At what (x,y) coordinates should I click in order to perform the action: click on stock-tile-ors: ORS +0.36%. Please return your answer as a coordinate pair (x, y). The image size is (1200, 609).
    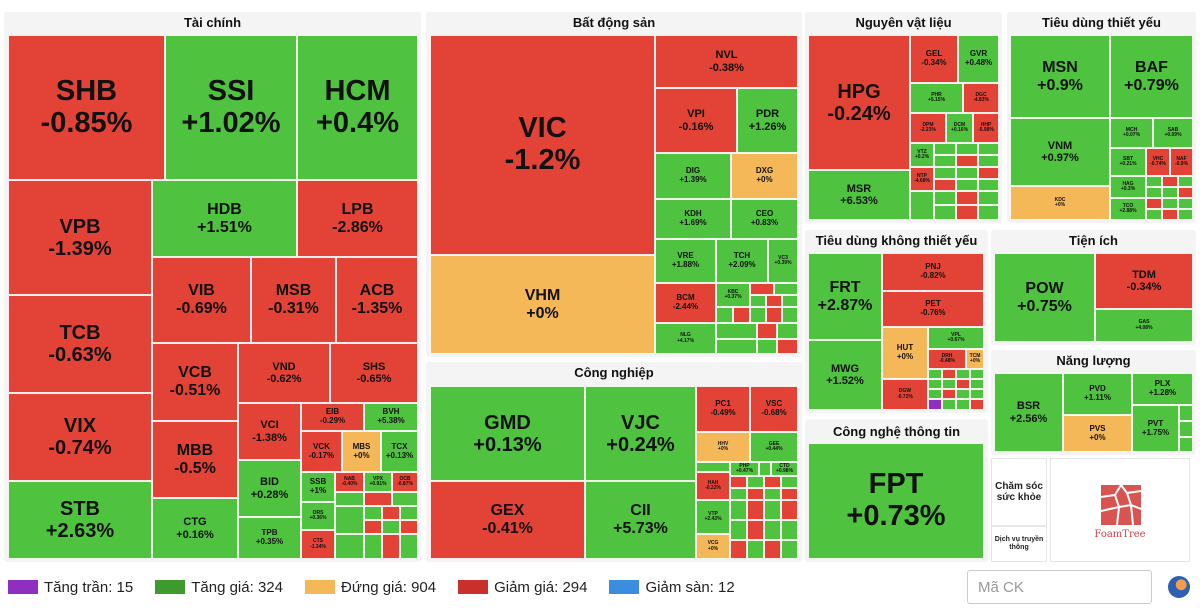
    Looking at the image, I should click on (318, 516).